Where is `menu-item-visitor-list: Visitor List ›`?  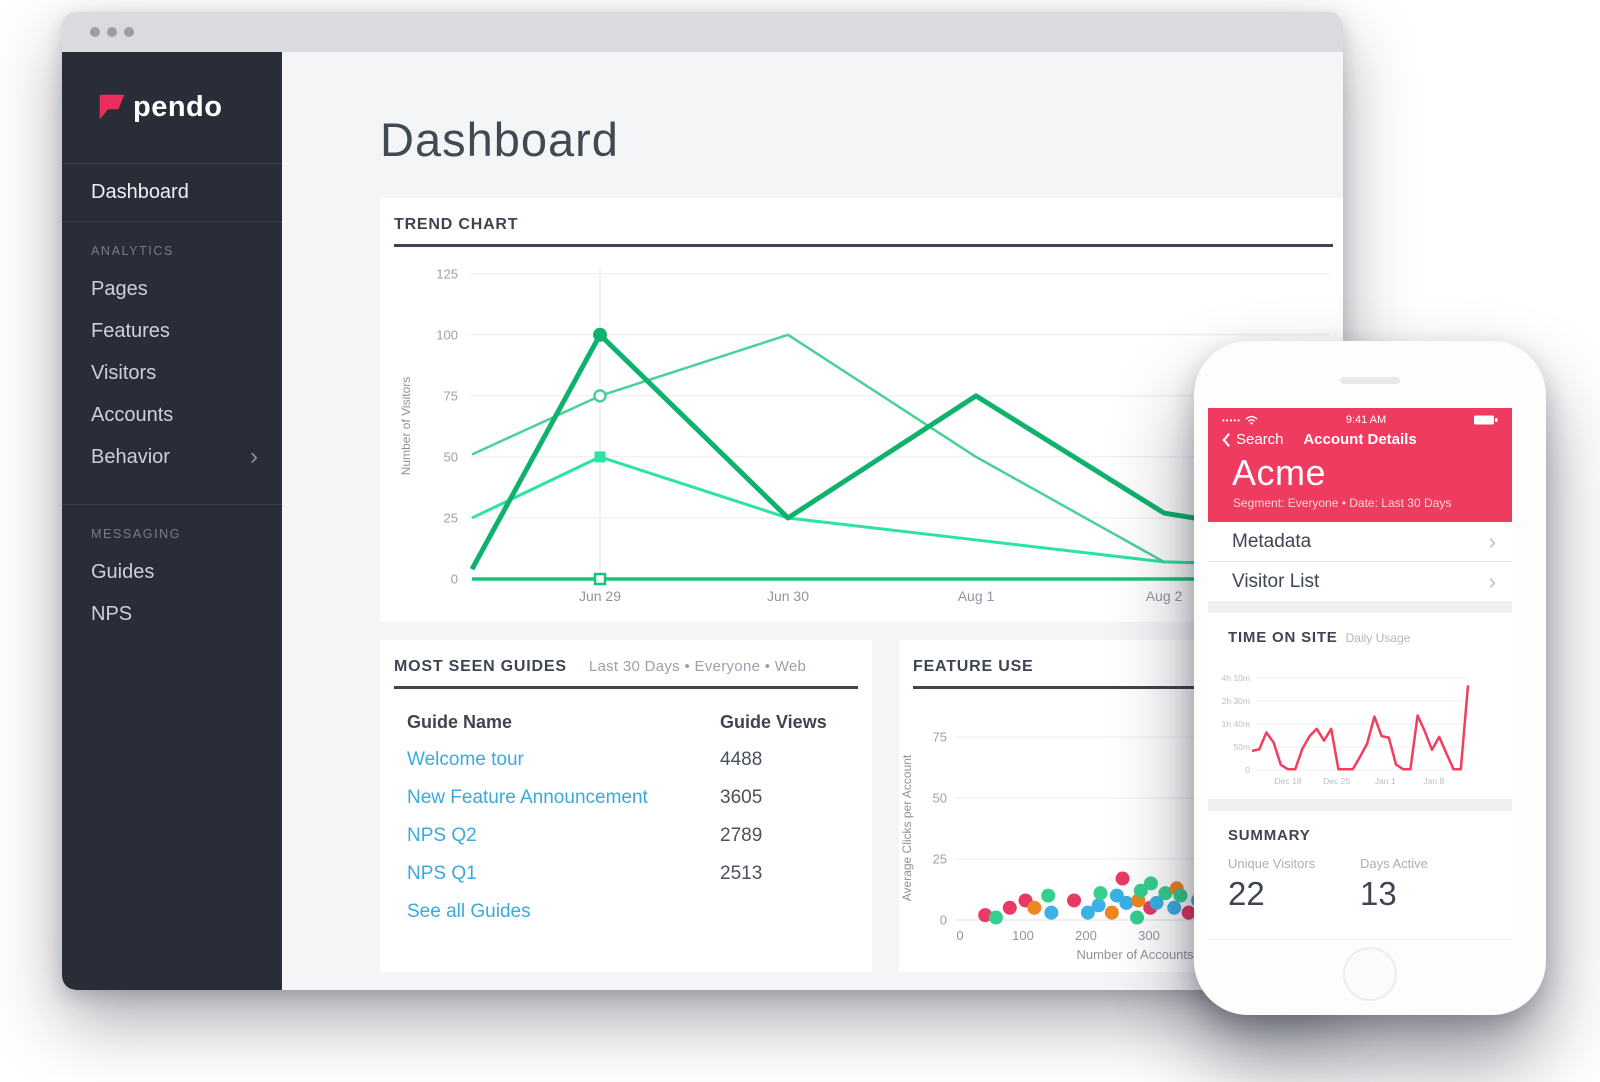 menu-item-visitor-list: Visitor List › is located at coordinates (1360, 581).